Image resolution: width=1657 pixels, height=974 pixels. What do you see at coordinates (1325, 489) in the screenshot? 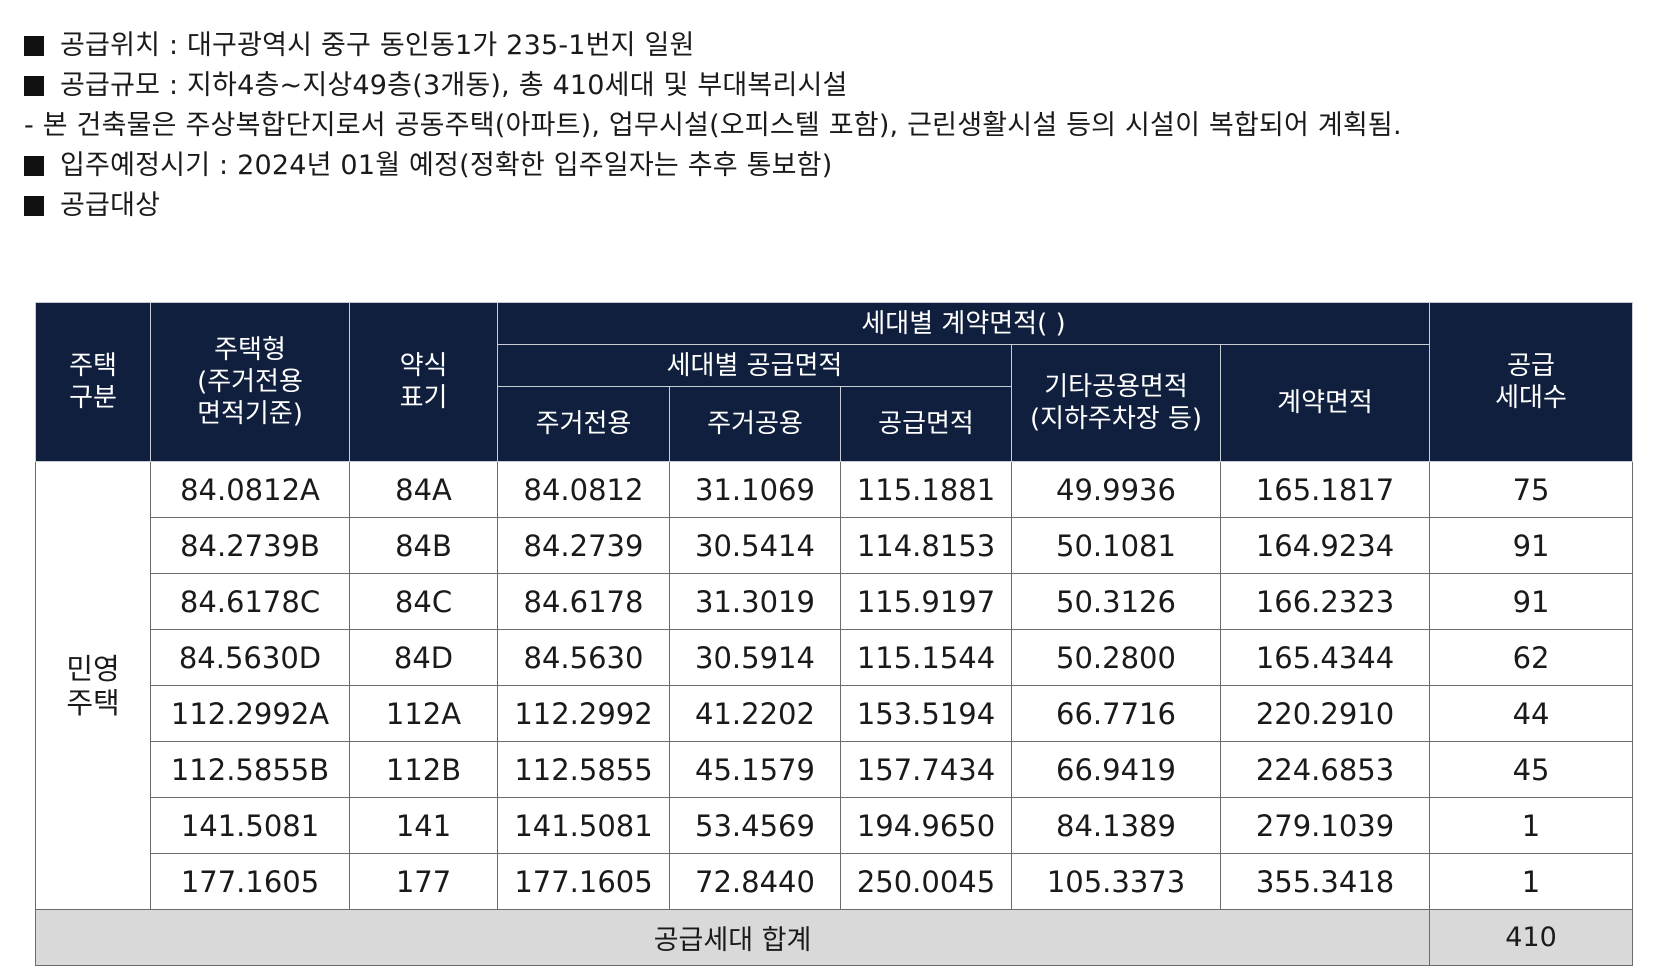
I see `cell-contract: 165.1817` at bounding box center [1325, 489].